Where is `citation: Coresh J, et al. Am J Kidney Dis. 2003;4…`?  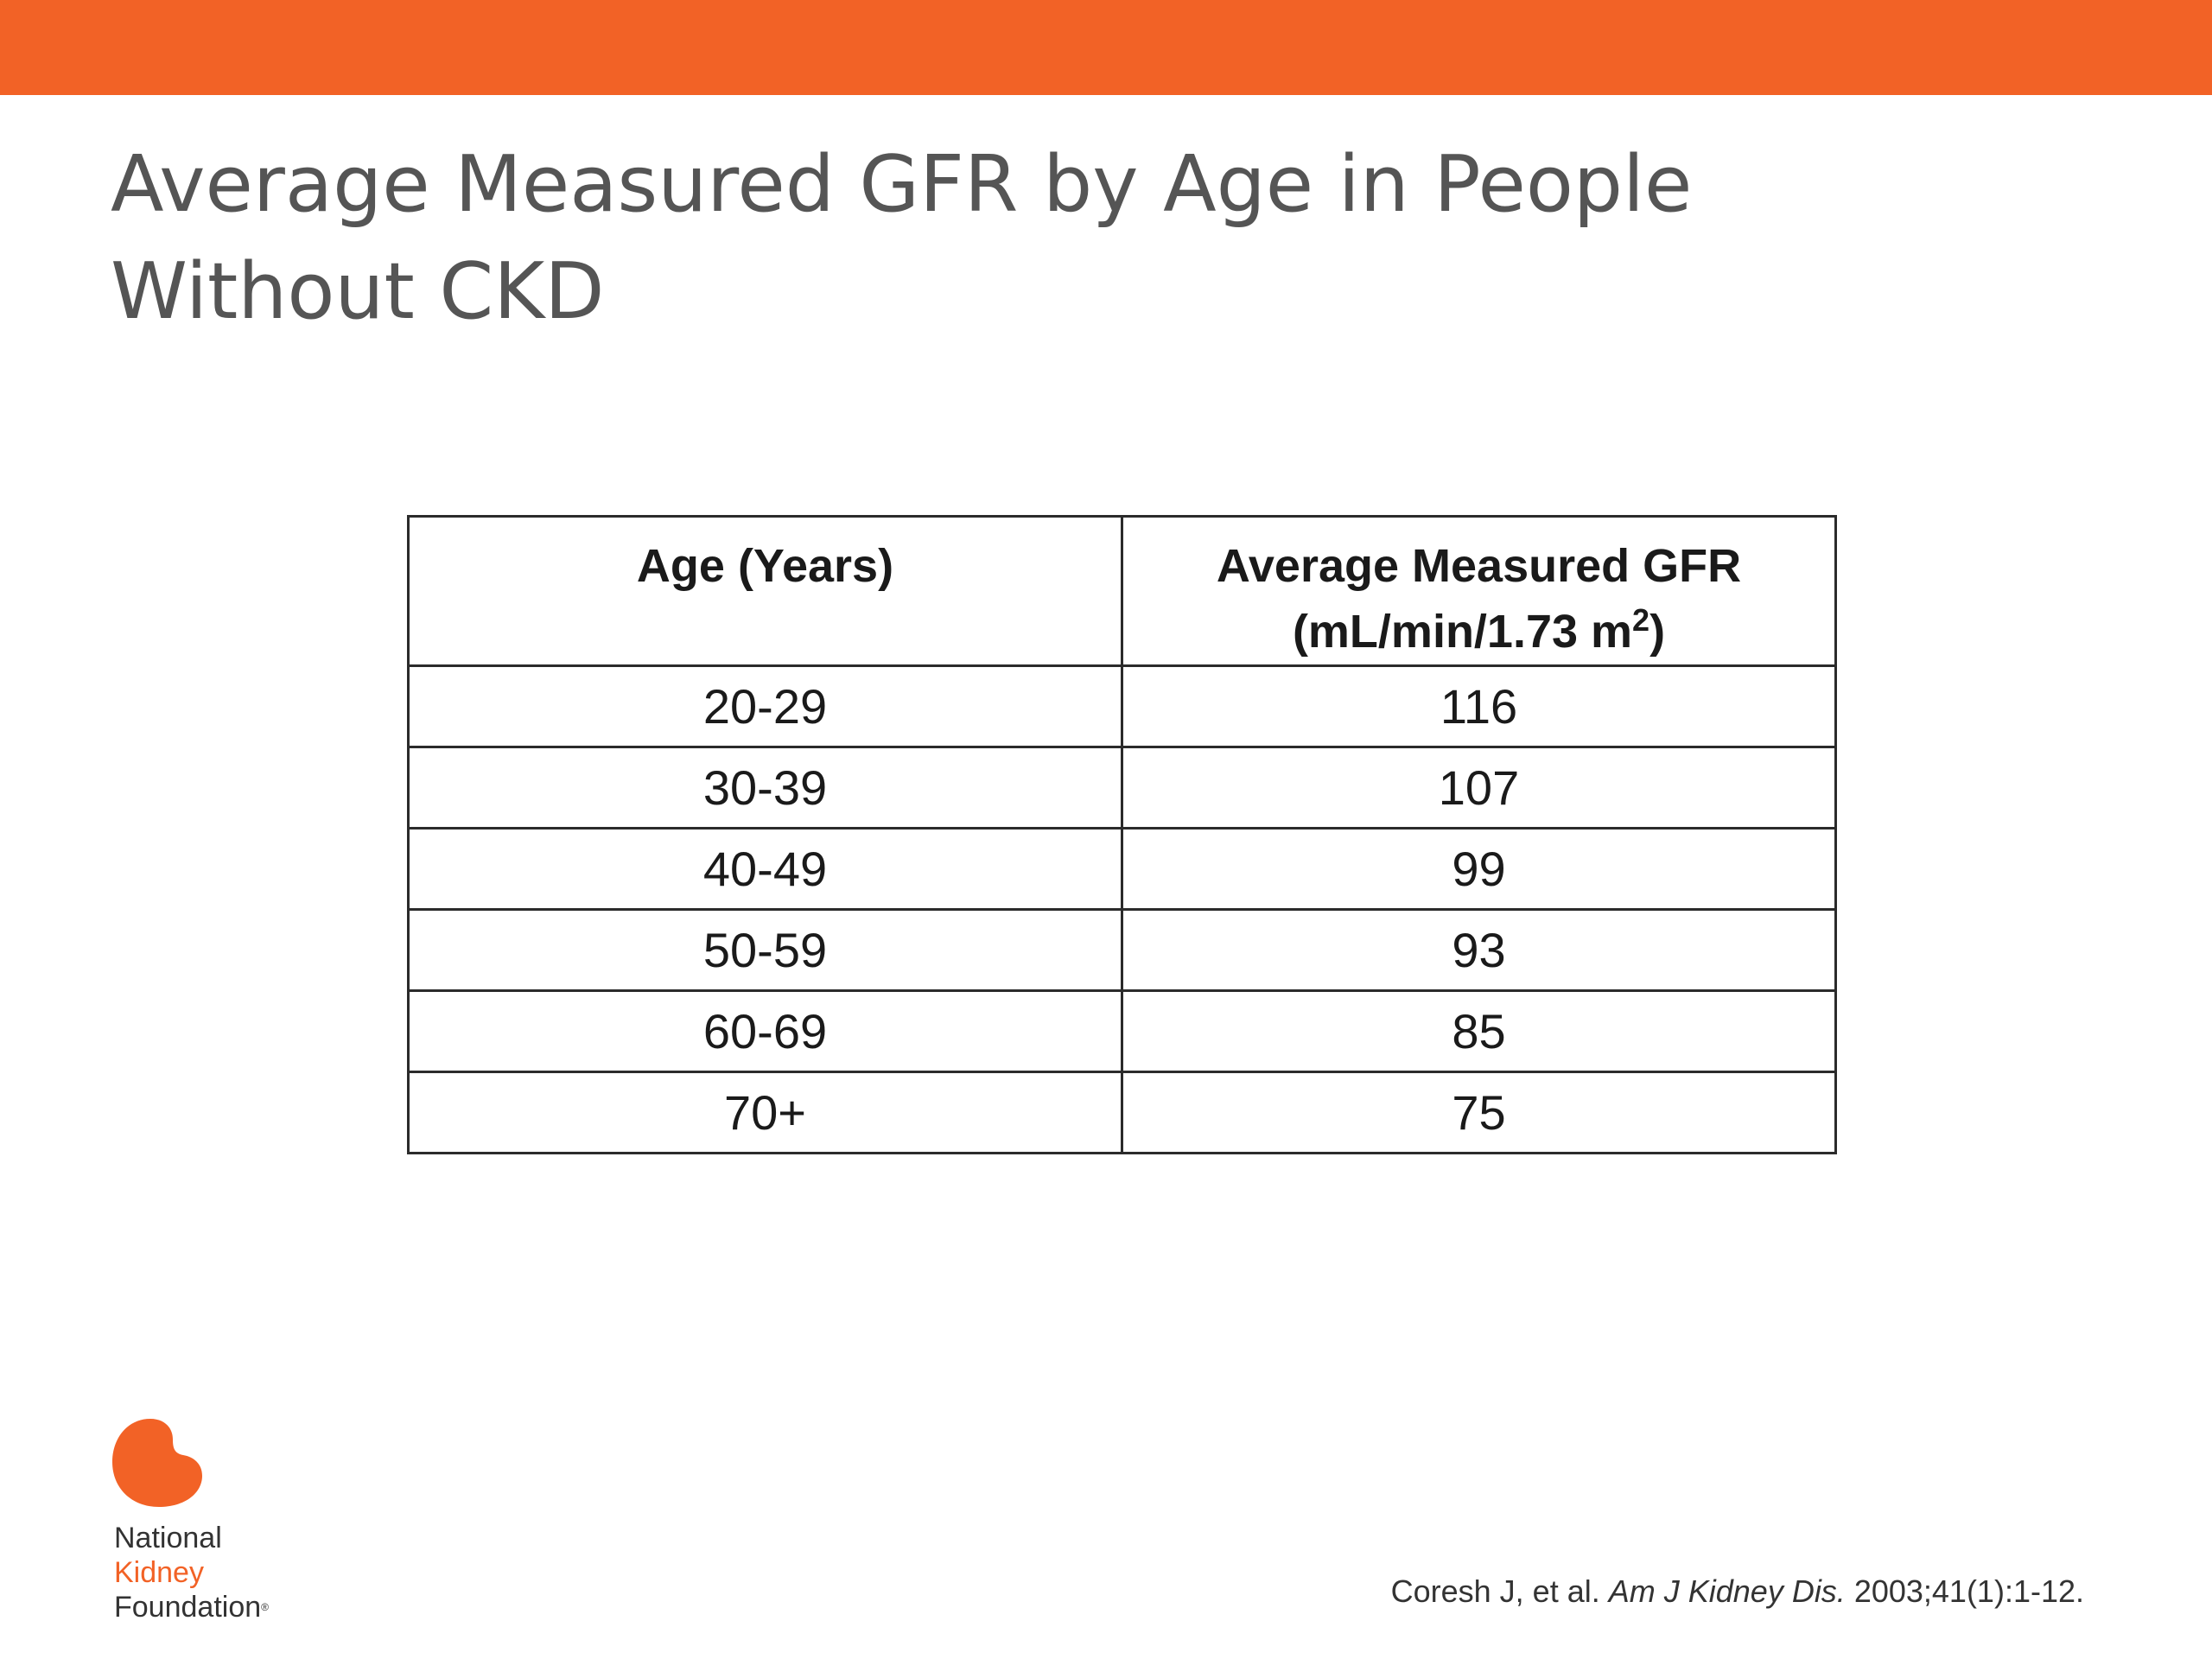 citation: Coresh J, et al. Am J Kidney Dis. 2003;4… is located at coordinates (1737, 1591).